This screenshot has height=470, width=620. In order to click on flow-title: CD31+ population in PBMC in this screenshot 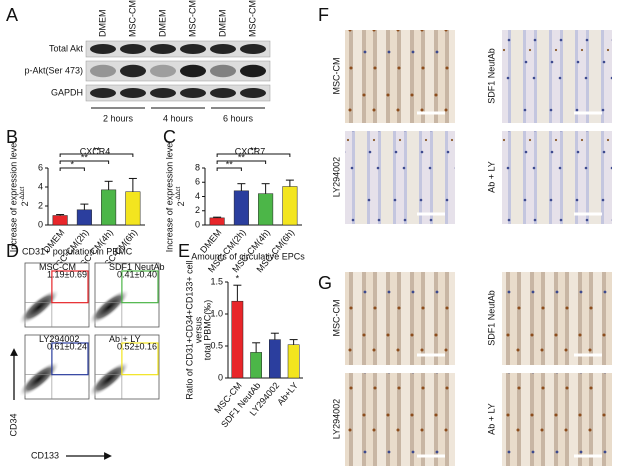, I will do `click(77, 251)`.